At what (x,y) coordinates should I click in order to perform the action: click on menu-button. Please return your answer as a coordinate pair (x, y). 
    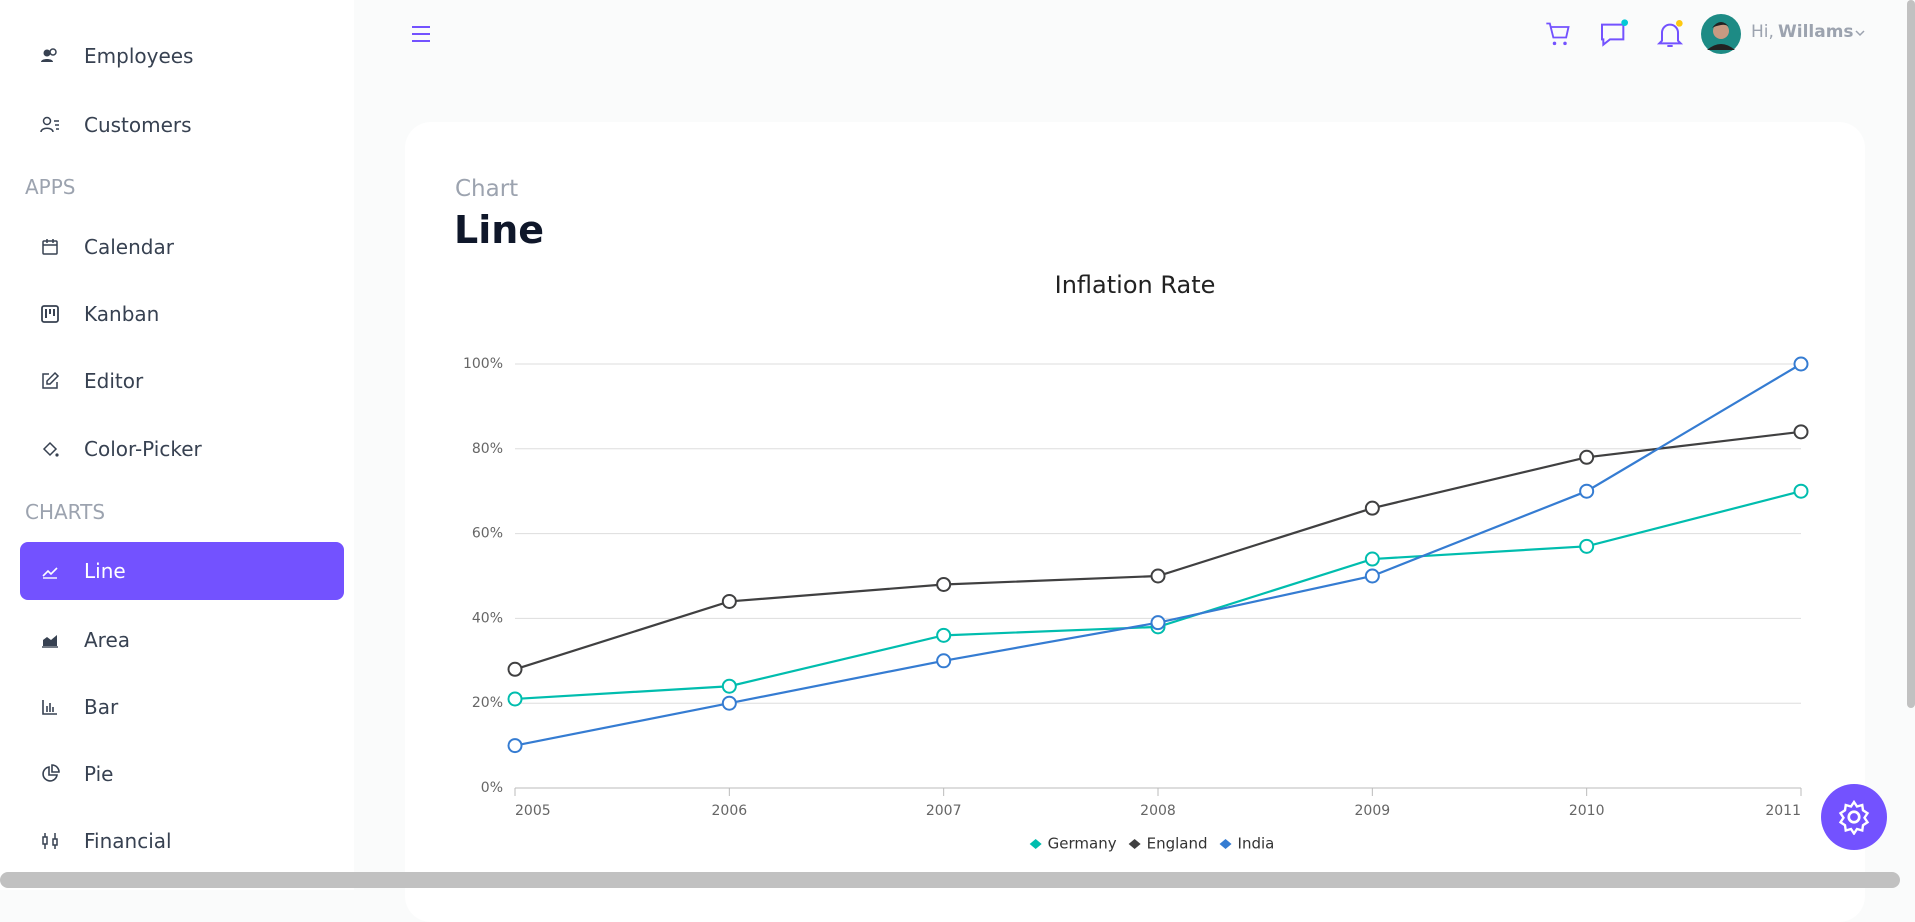
    Looking at the image, I should click on (421, 34).